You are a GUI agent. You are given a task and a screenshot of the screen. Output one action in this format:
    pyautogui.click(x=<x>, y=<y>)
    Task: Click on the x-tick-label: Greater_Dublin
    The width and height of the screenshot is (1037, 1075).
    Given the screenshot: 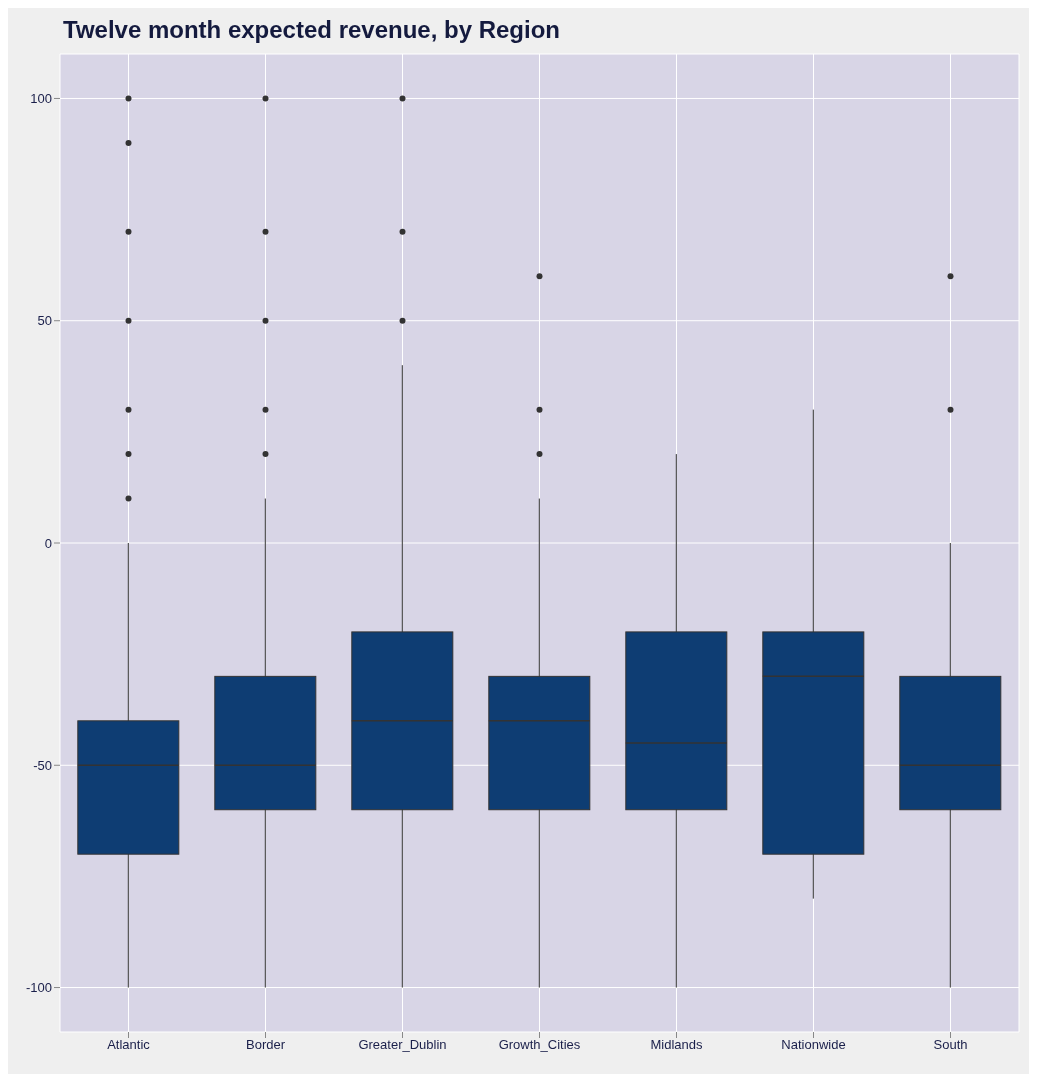 What is the action you would take?
    pyautogui.click(x=402, y=1045)
    